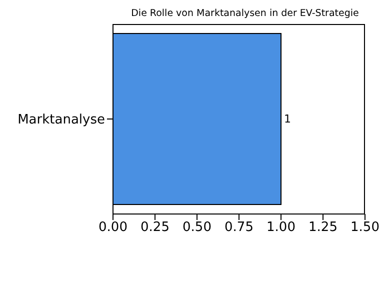  What do you see at coordinates (287, 119) in the screenshot?
I see `data-label: 1` at bounding box center [287, 119].